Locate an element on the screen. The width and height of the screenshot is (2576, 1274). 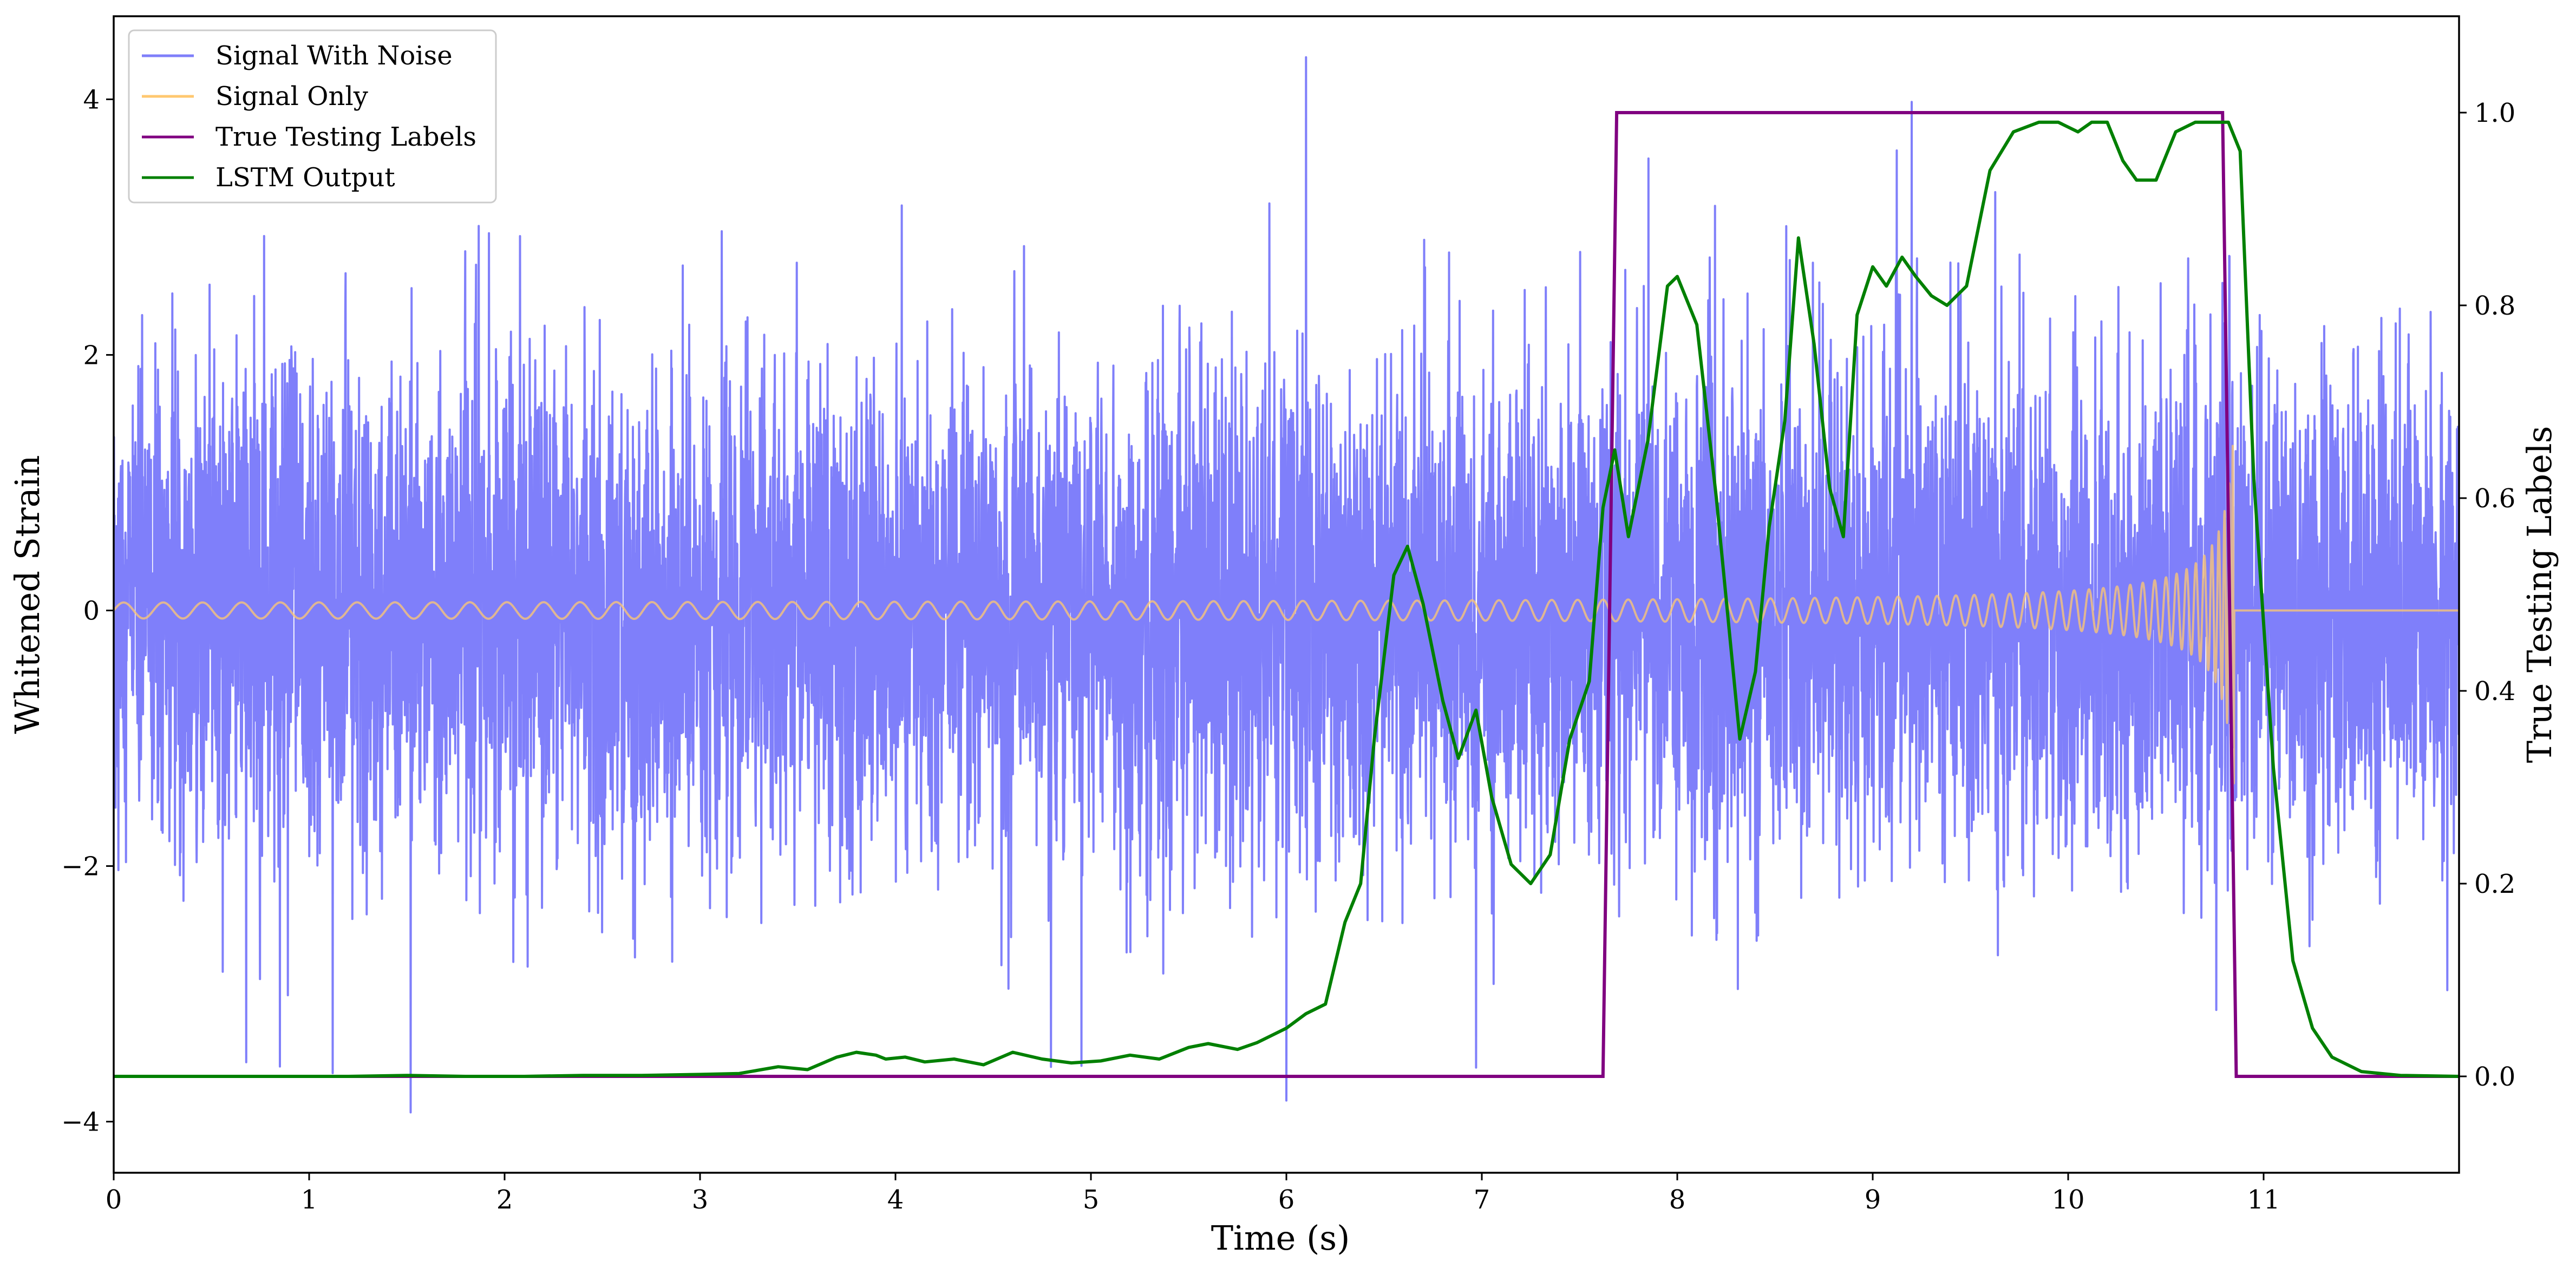
y-tick-label: 4 is located at coordinates (92, 99).